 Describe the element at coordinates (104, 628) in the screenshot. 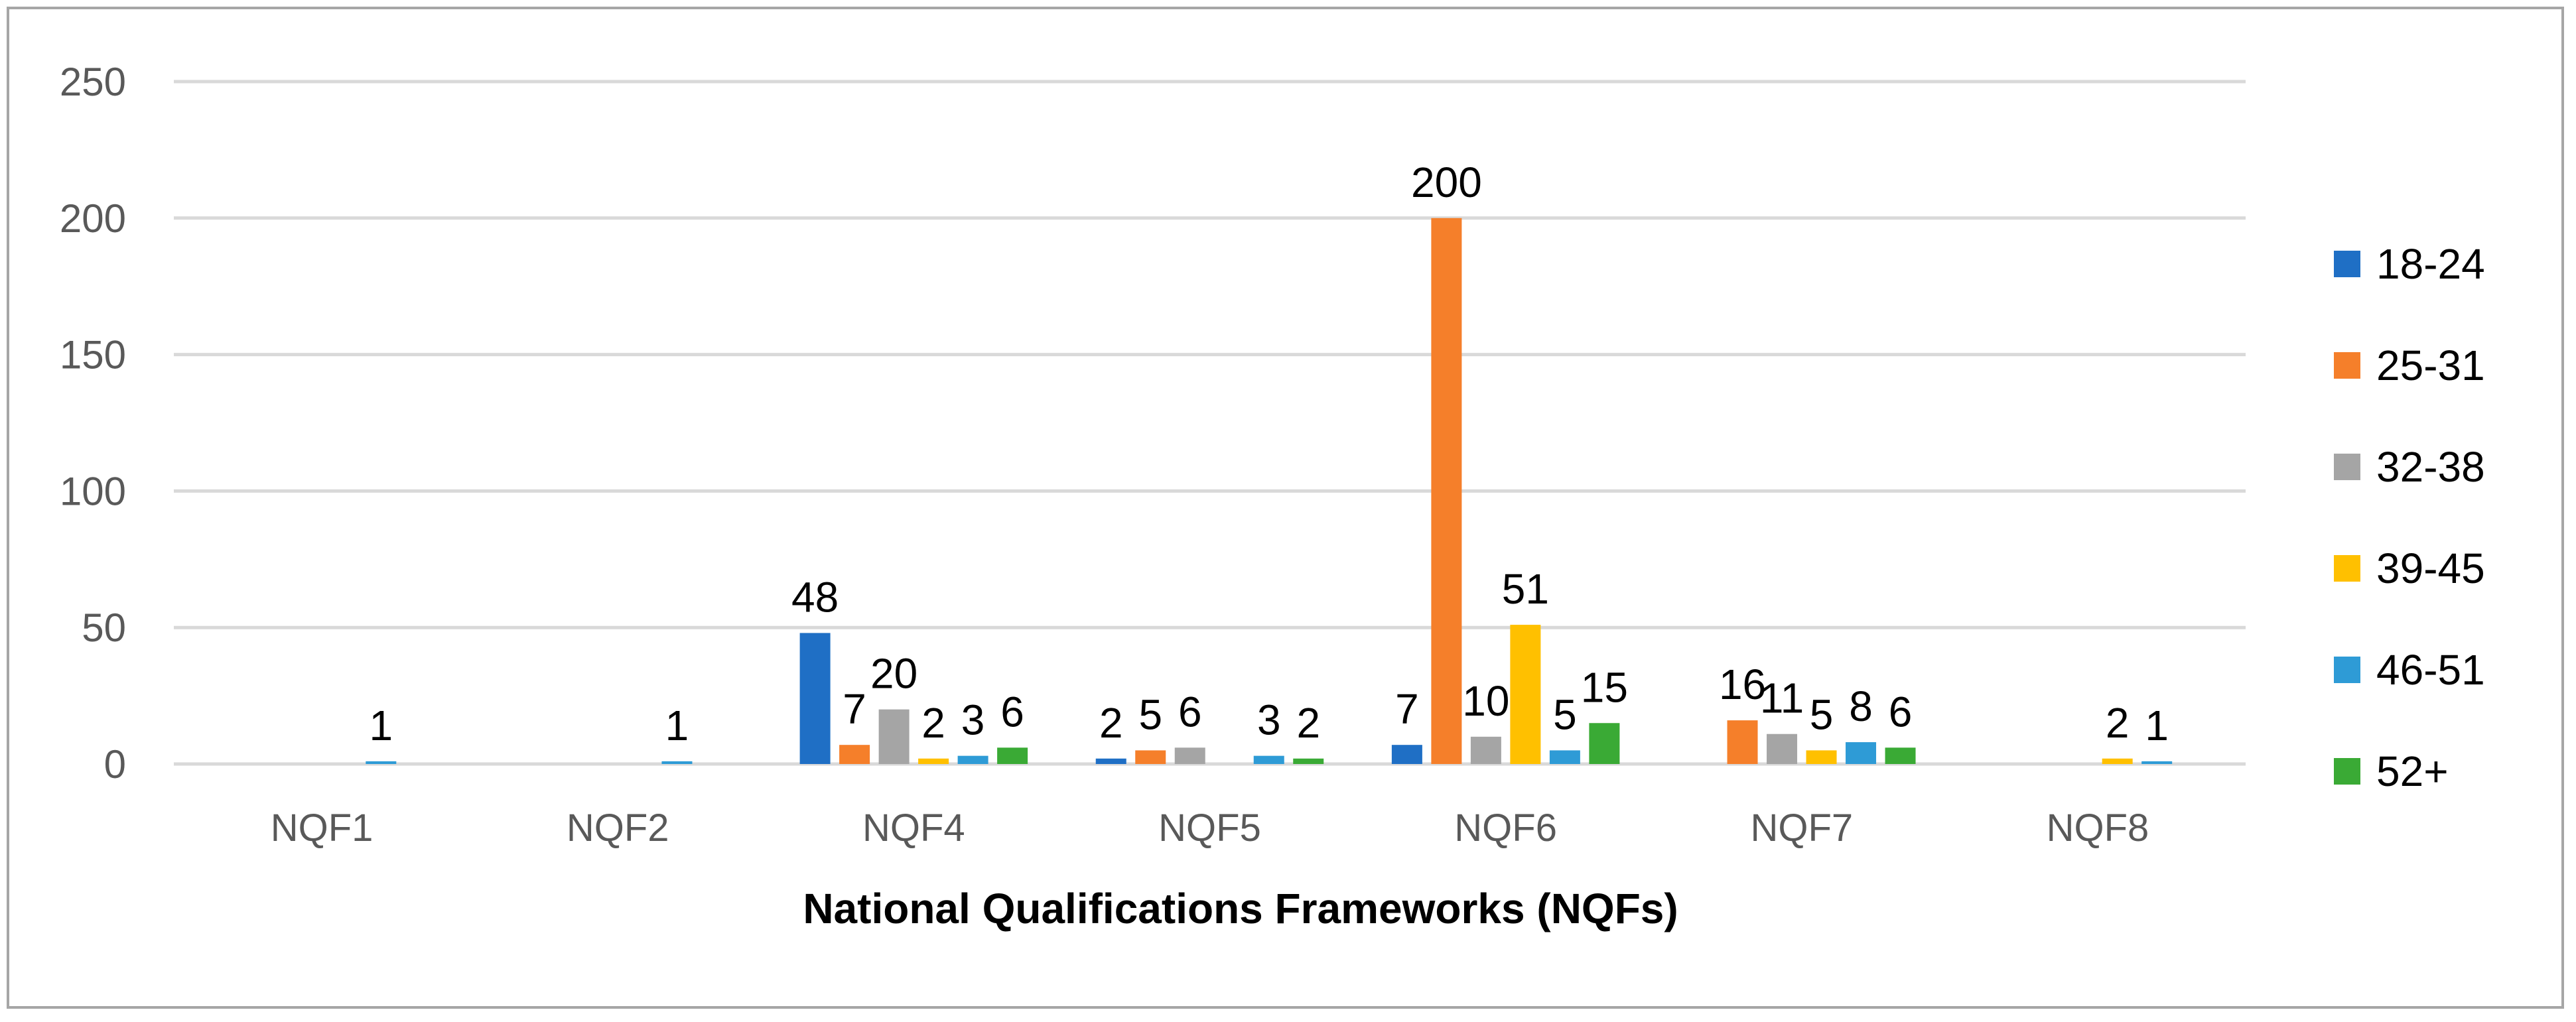

I see `y-tick-label: 50` at that location.